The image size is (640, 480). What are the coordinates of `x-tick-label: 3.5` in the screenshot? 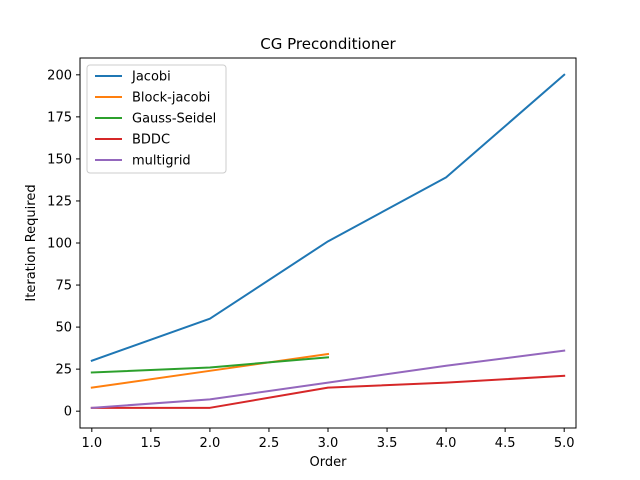 It's located at (387, 443).